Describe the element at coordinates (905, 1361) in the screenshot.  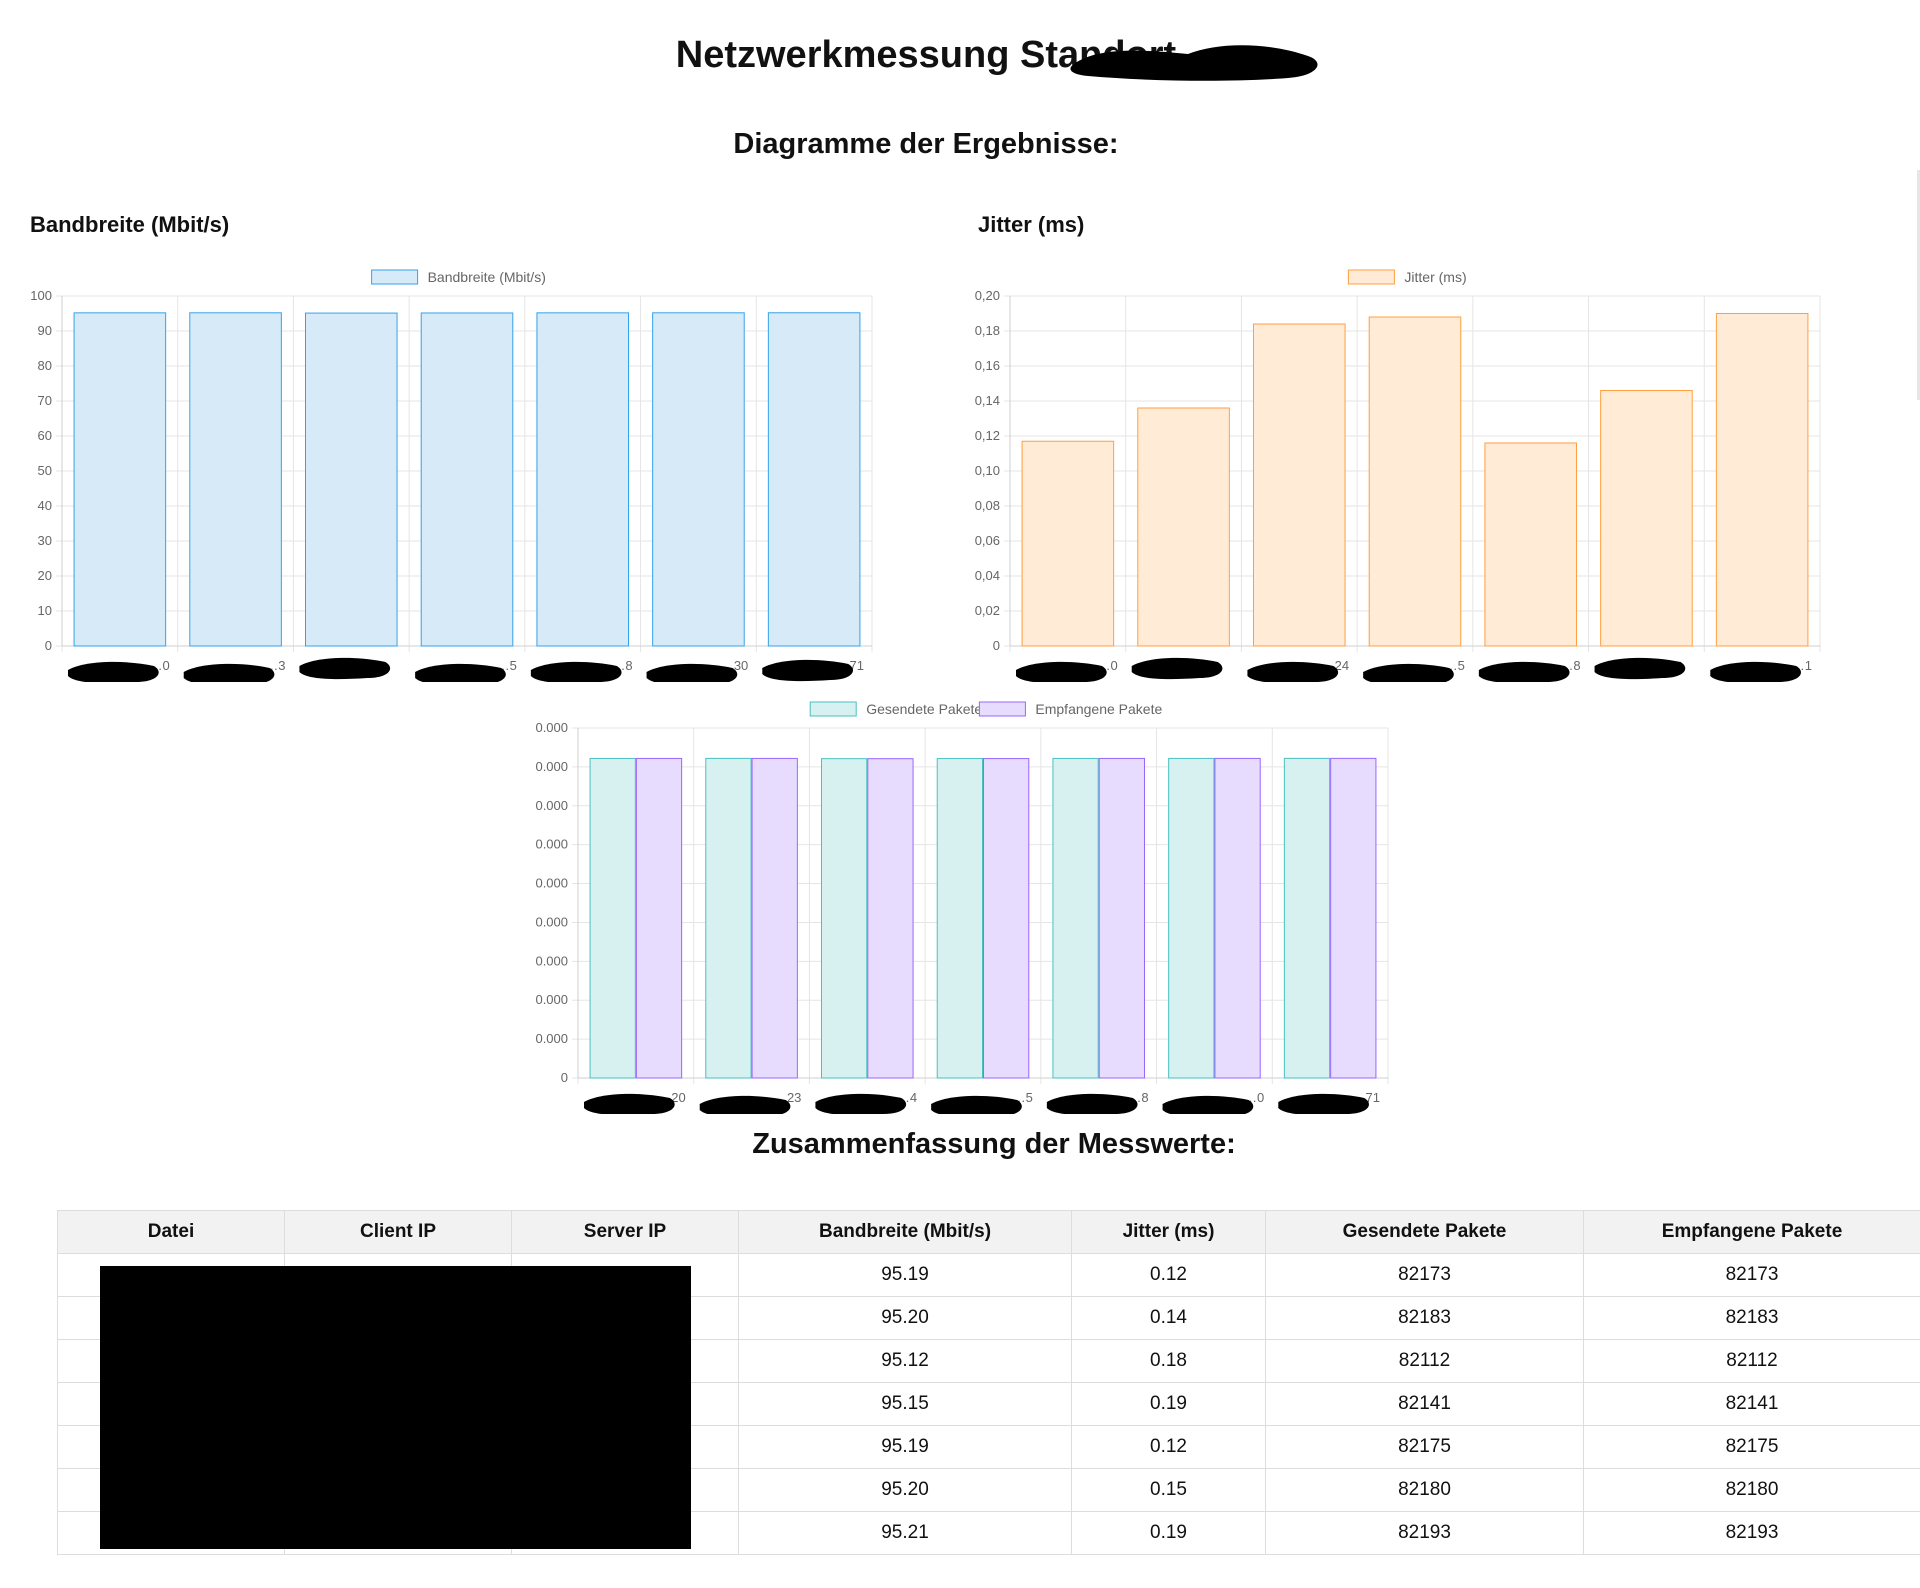
I see `cell-bandbreite: 95.12` at that location.